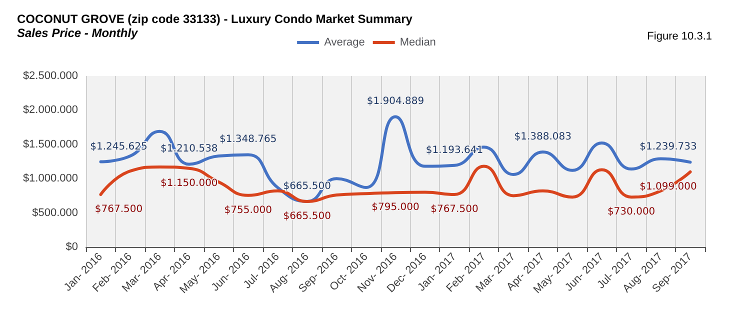 This screenshot has width=733, height=325. Describe the element at coordinates (72, 247) in the screenshot. I see `y-tick-label: $0` at that location.